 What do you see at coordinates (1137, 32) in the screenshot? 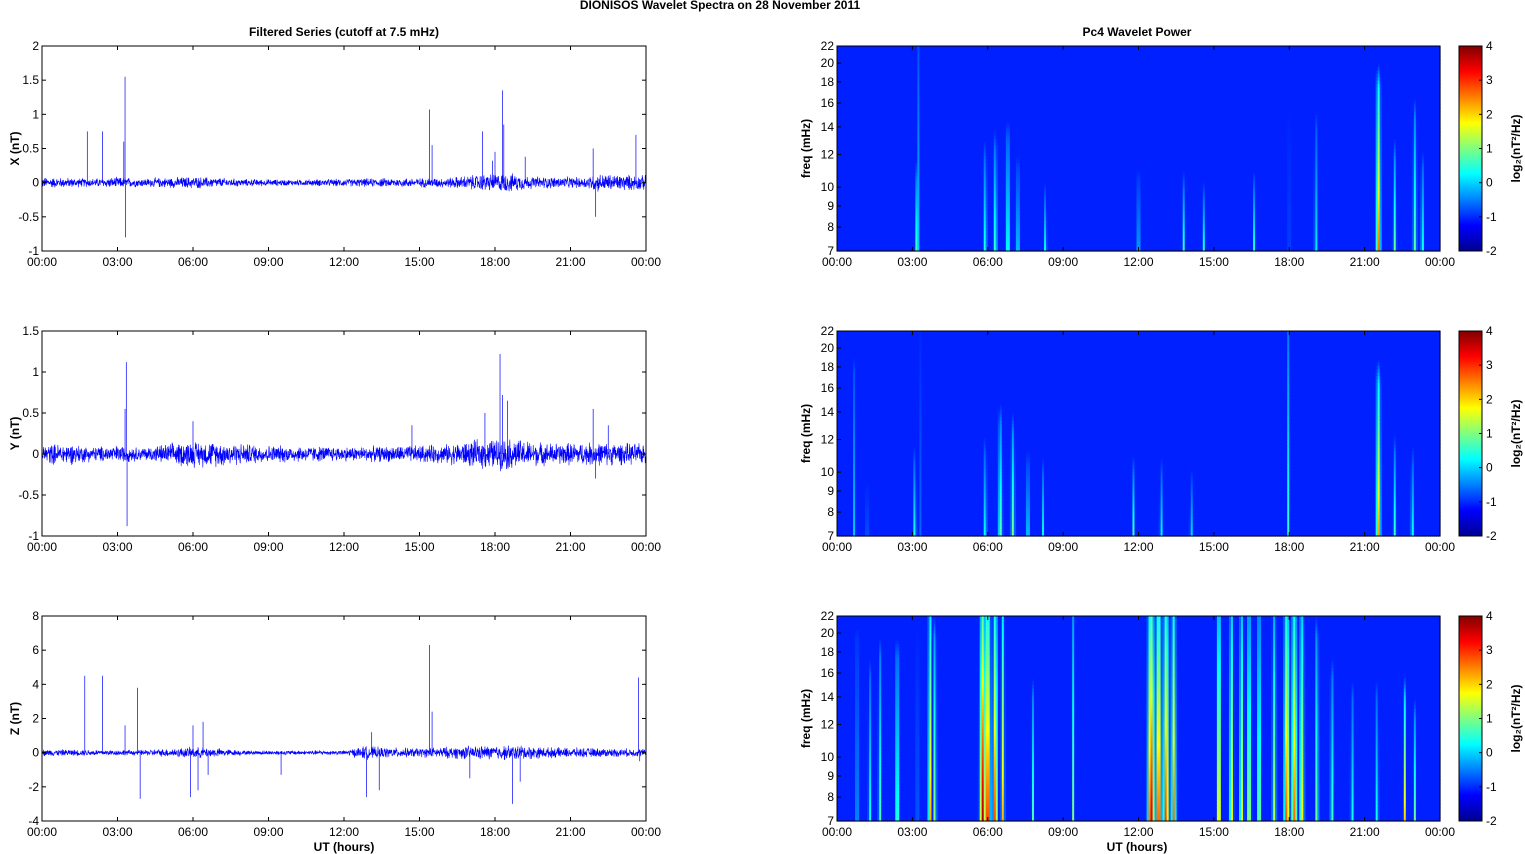
I see `right-column-title: Pc4 Wavelet Power` at bounding box center [1137, 32].